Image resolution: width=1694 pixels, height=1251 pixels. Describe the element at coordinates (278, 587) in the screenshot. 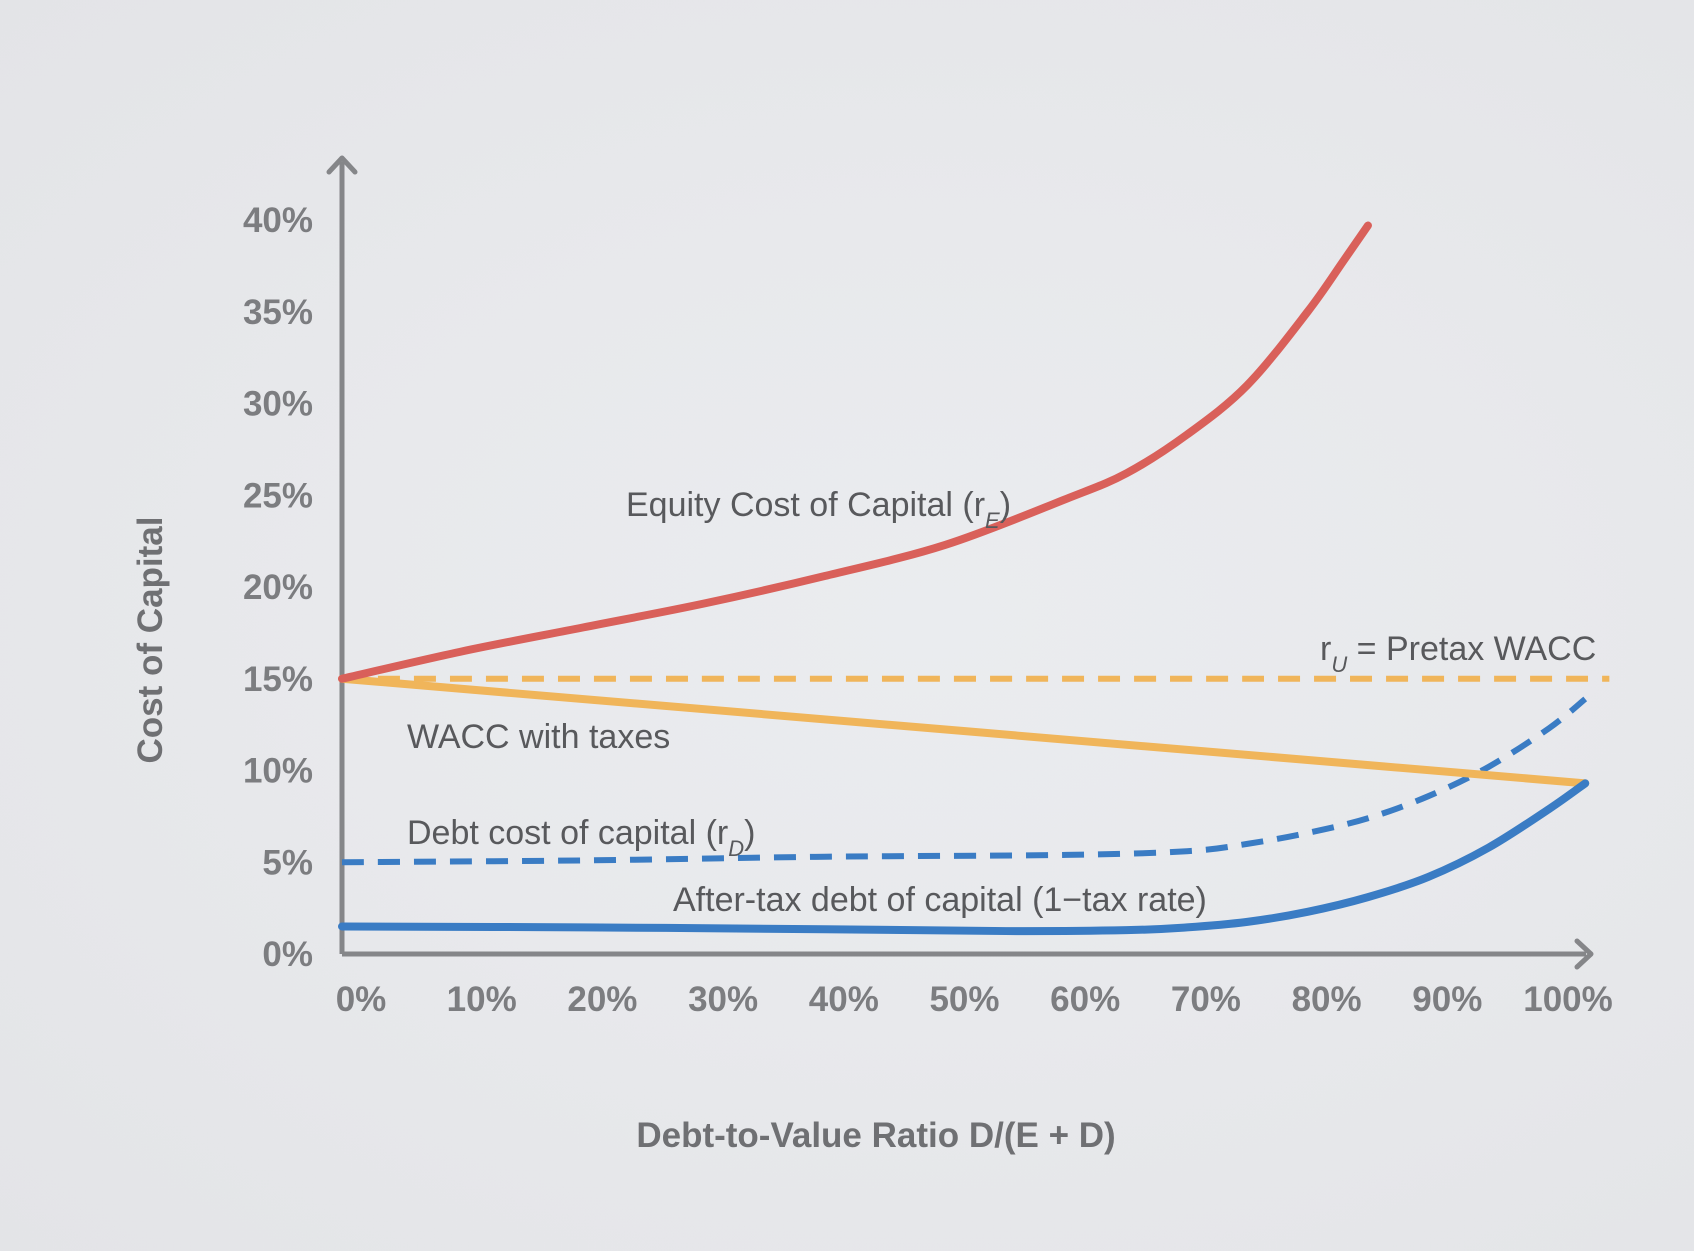

I see `y-tick-label: 20%` at that location.